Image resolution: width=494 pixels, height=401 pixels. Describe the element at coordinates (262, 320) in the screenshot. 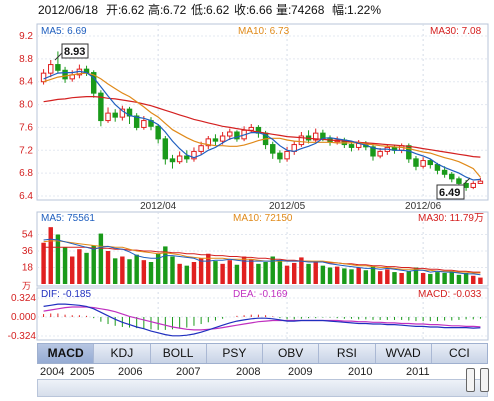

I see `macd-dif-dea-lines` at that location.